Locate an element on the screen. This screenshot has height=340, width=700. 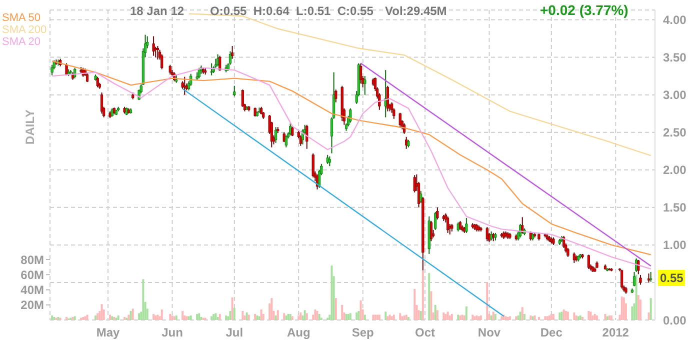
annotation: O:0.55 H:0.64 L:0.51 C:0.55 is located at coordinates (292, 11).